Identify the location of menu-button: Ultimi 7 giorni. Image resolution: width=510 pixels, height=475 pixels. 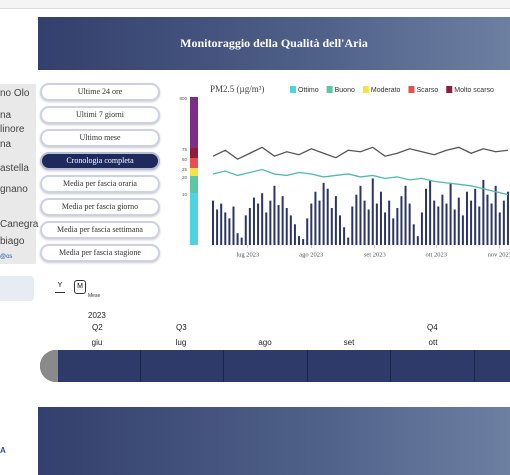
(100, 115).